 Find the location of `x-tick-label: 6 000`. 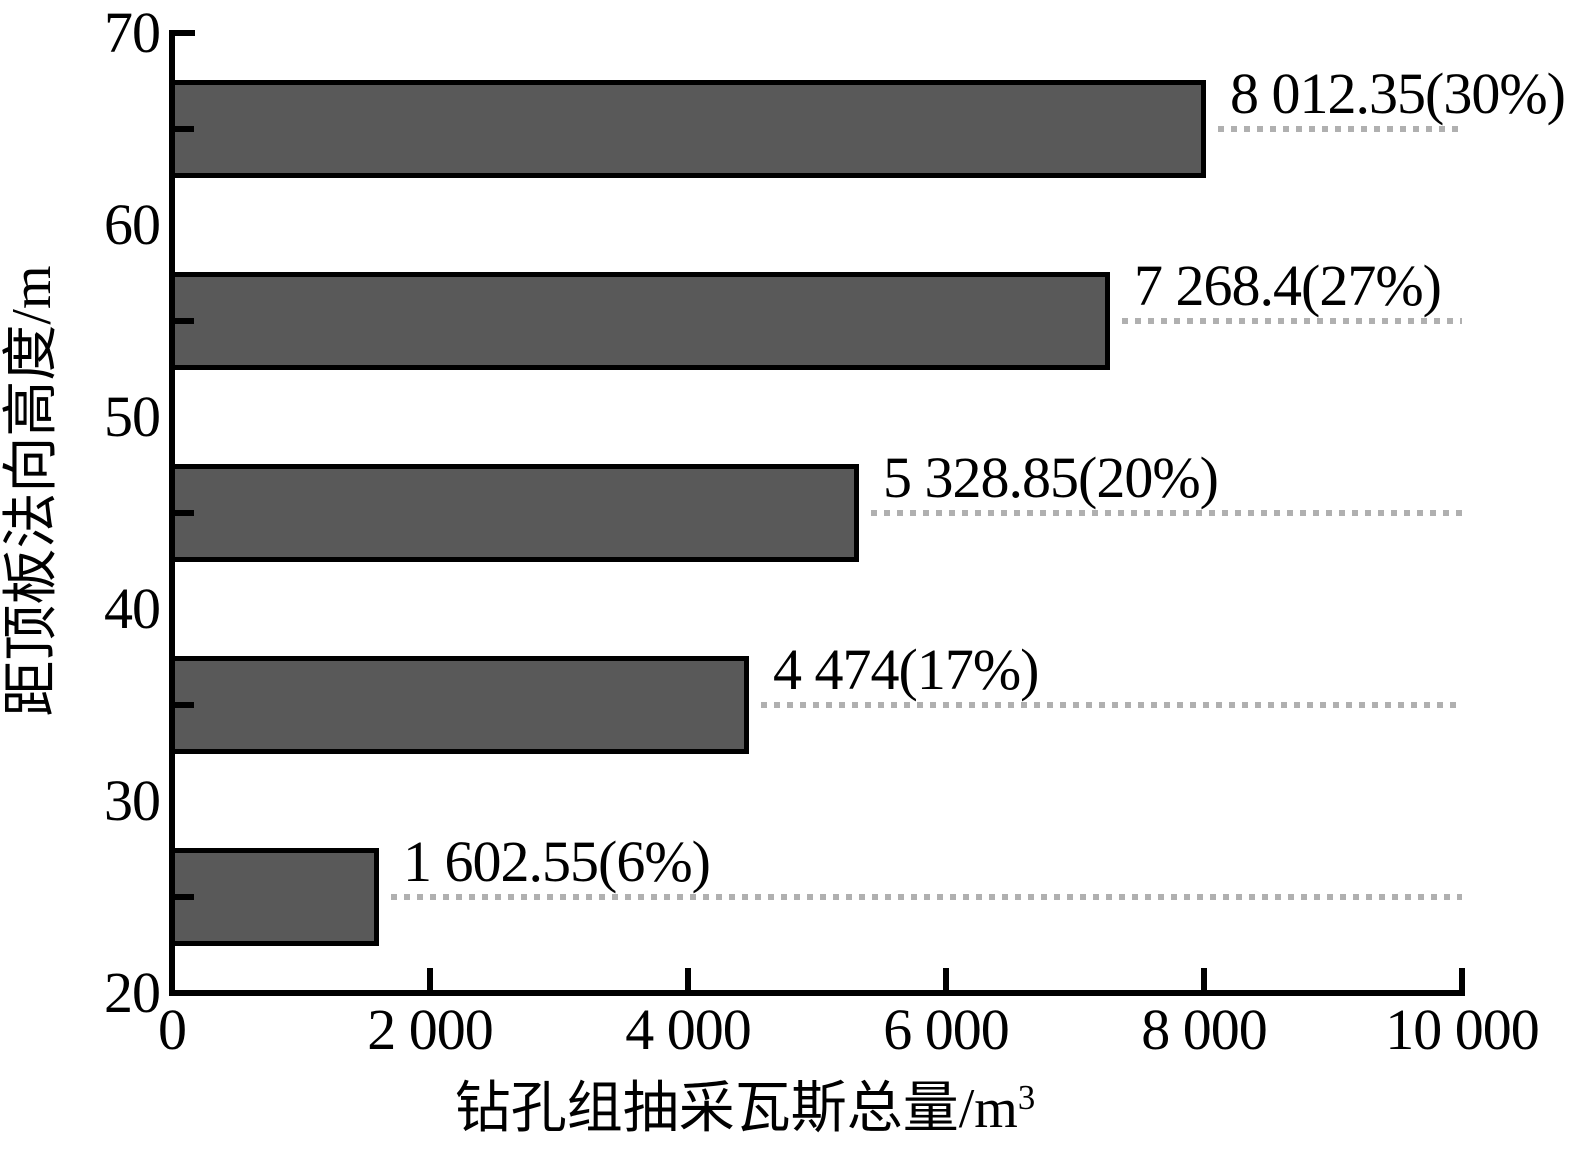

x-tick-label: 6 000 is located at coordinates (946, 1029).